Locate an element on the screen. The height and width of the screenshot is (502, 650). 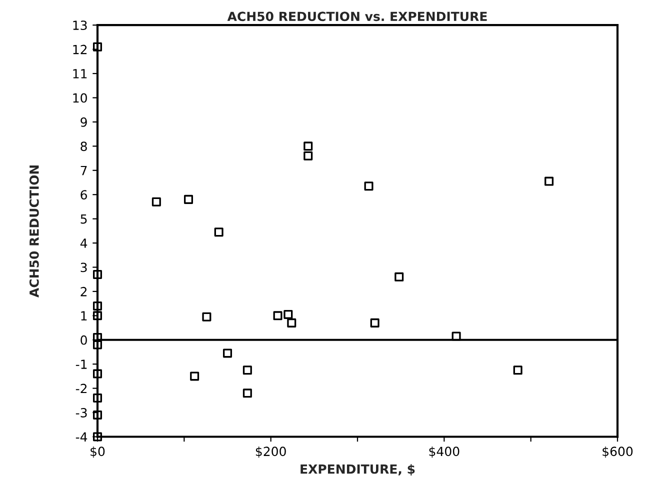
x-tick-label: $400 is located at coordinates (444, 452).